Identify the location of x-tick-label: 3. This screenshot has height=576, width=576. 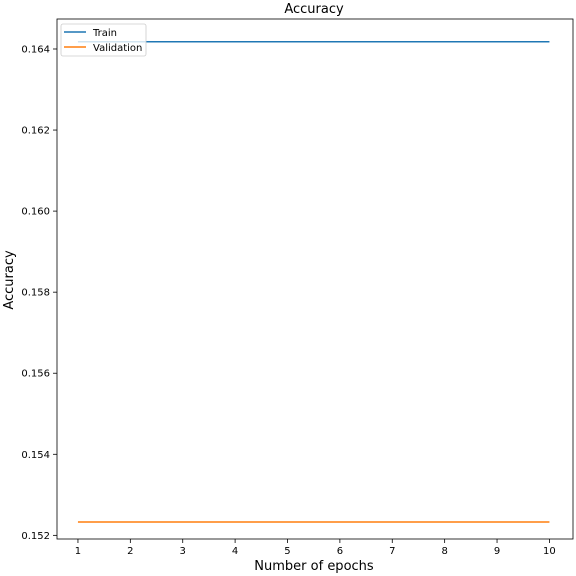
(183, 551).